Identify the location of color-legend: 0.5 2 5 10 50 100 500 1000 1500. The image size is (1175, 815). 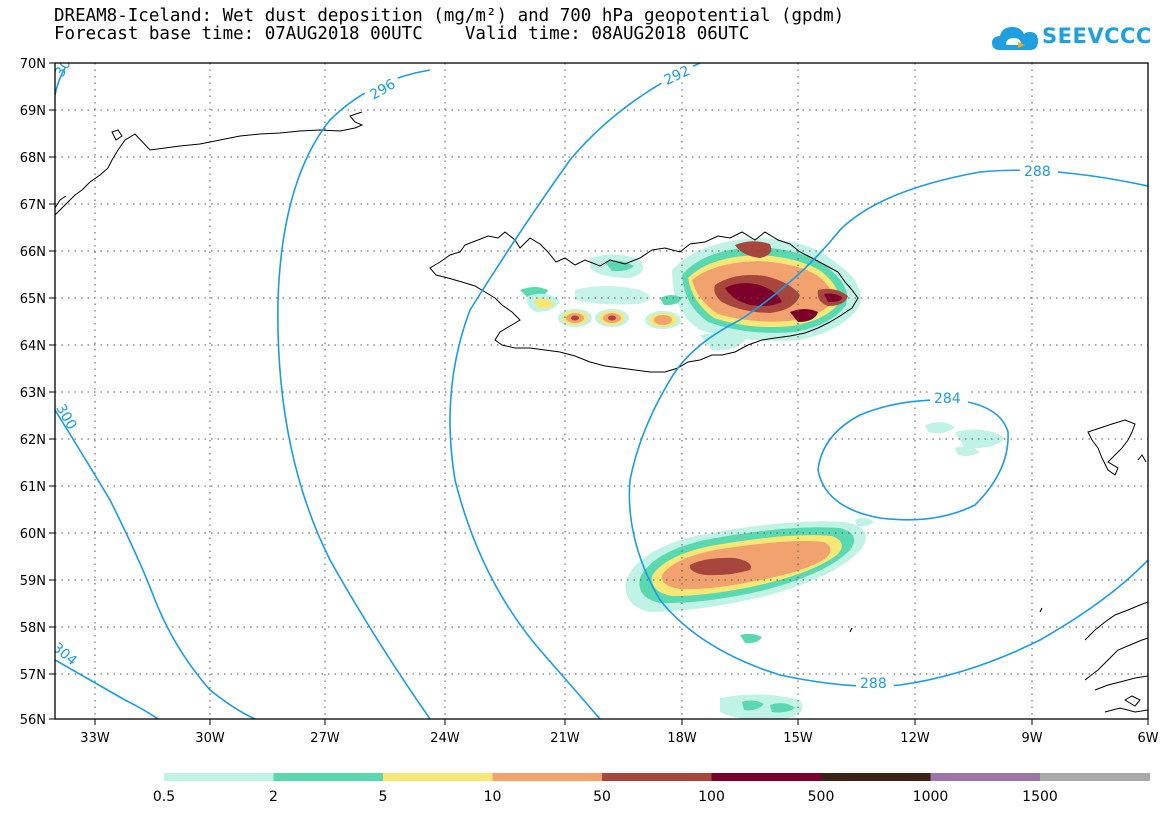
(651, 789).